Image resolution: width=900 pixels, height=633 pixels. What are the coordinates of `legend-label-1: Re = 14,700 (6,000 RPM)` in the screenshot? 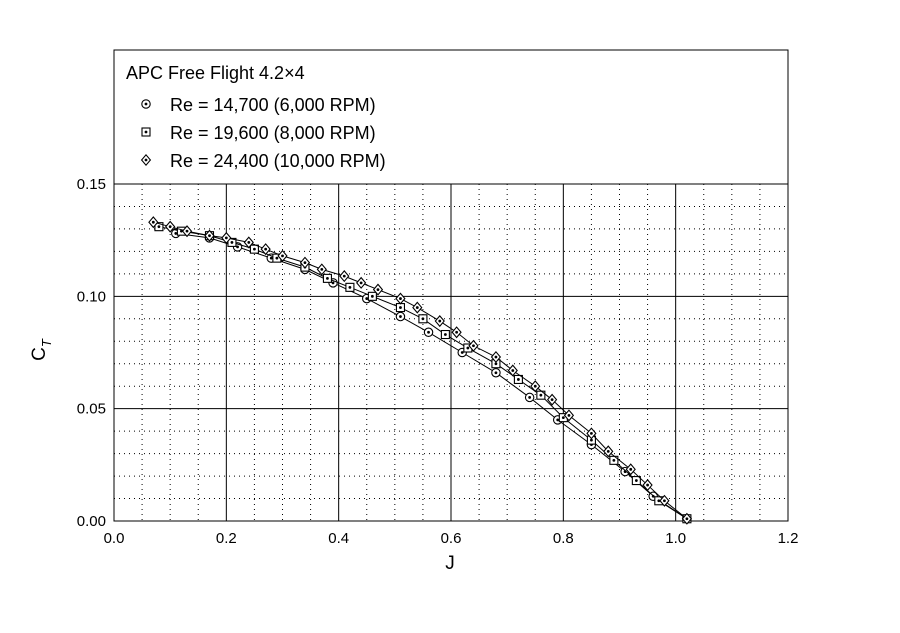 It's located at (273, 105).